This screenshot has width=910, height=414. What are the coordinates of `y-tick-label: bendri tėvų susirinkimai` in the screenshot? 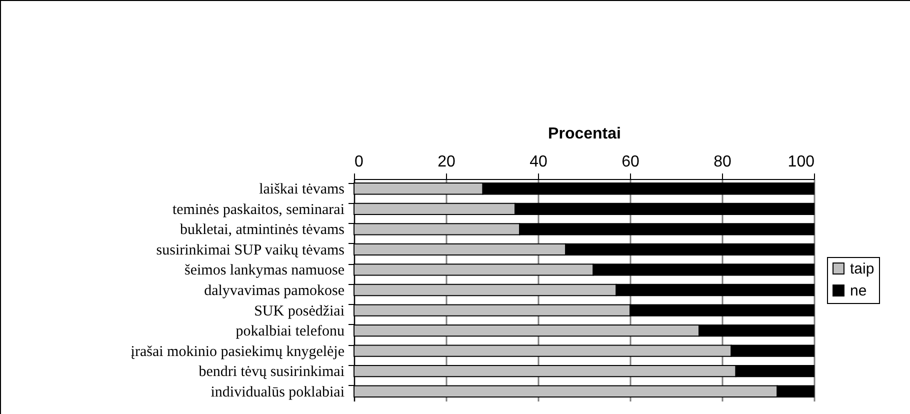 It's located at (271, 372).